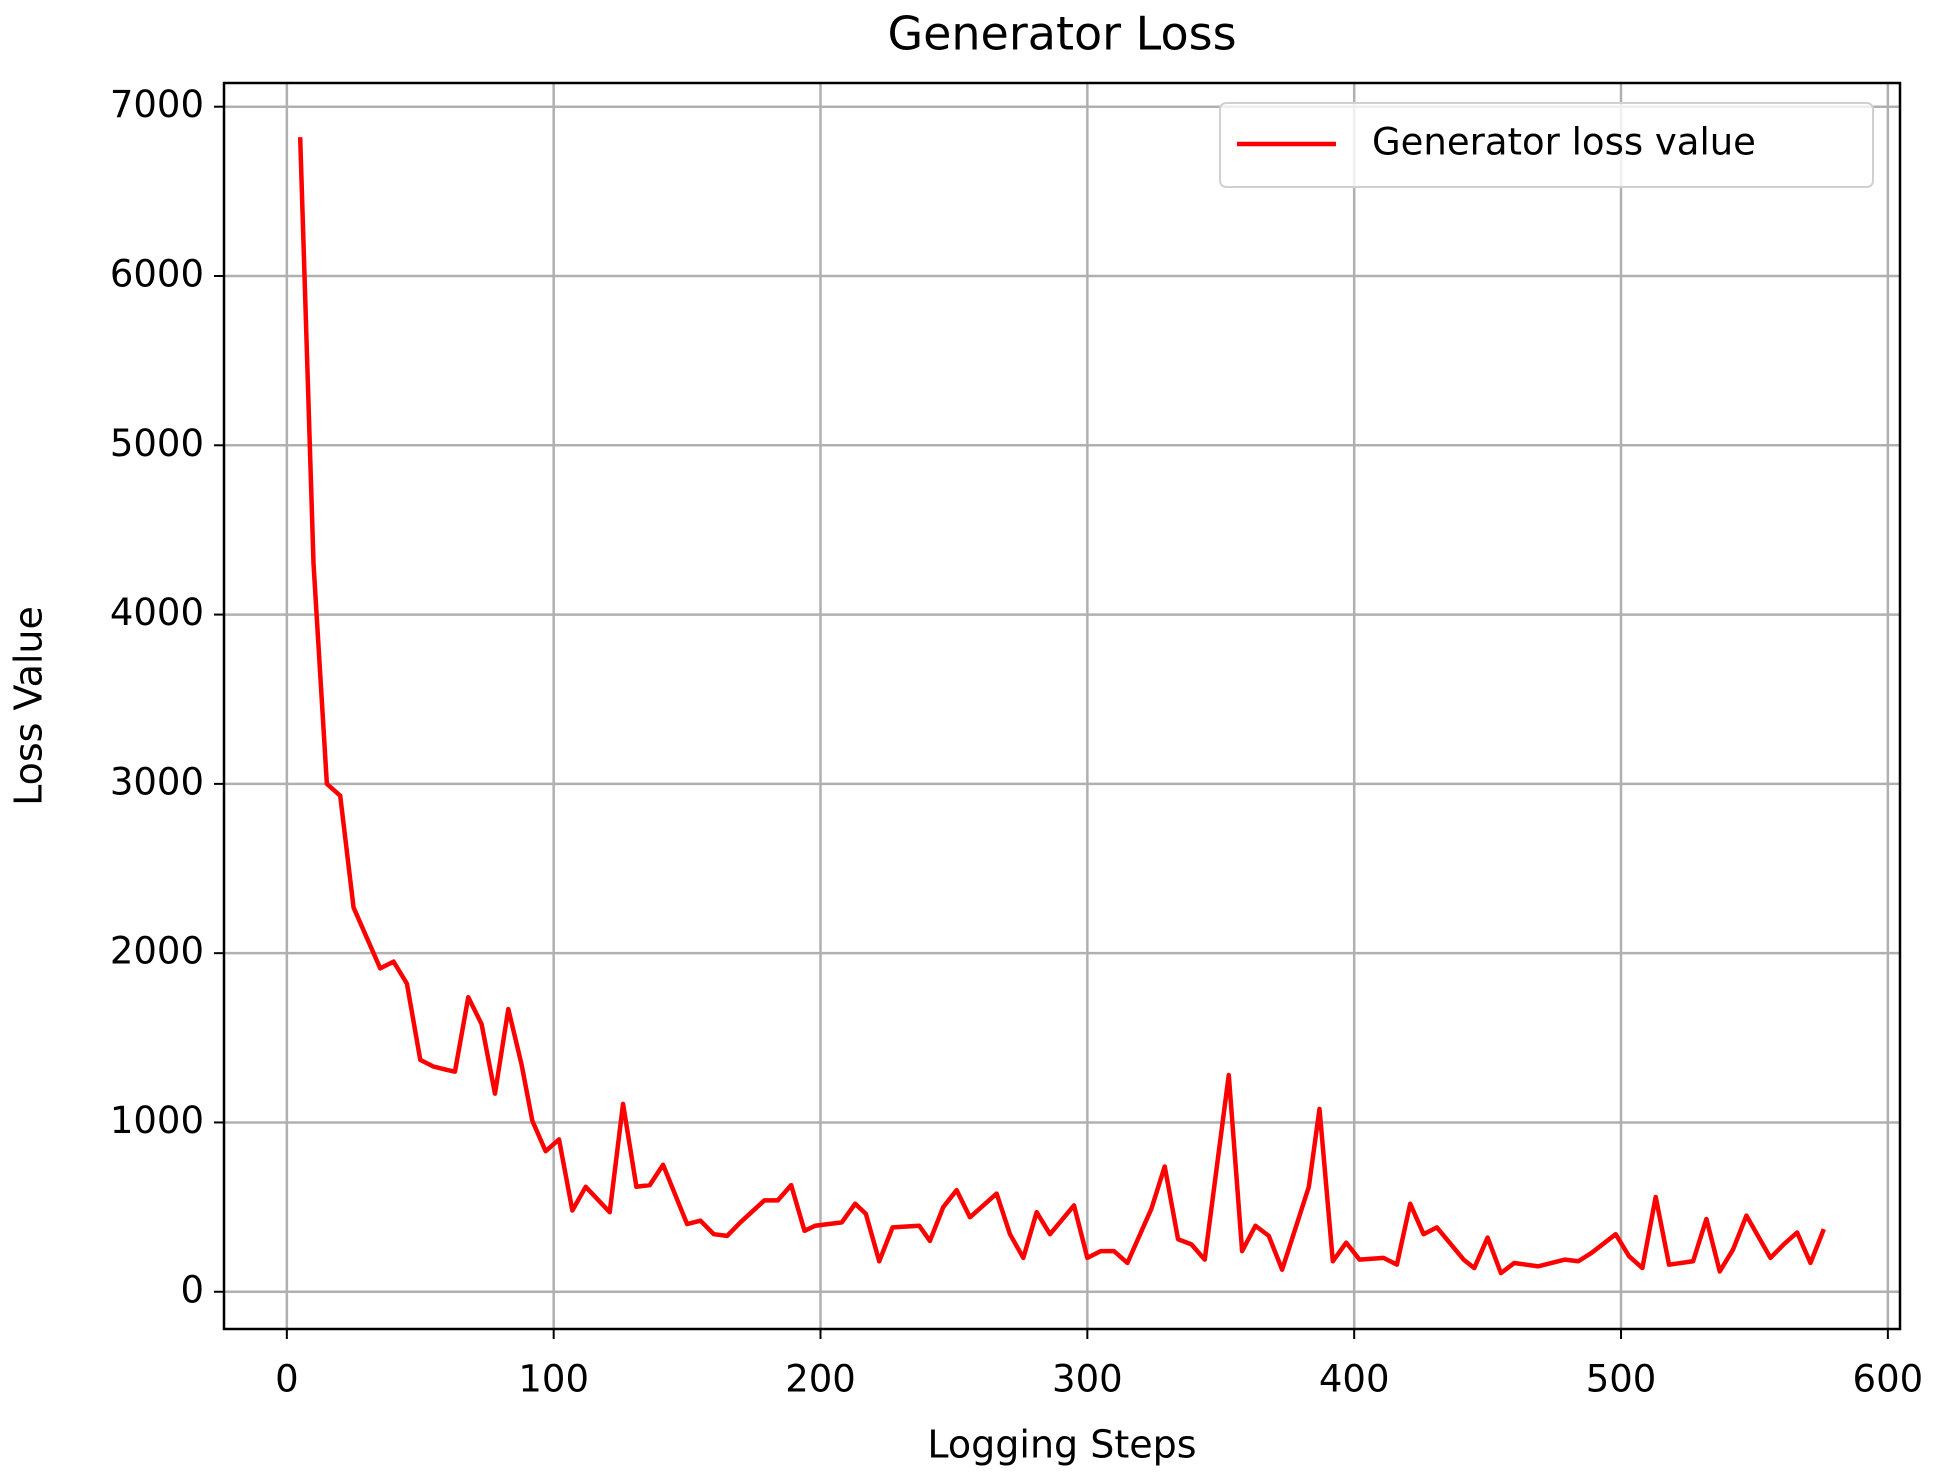  I want to click on legend-label: Generator loss value, so click(1564, 142).